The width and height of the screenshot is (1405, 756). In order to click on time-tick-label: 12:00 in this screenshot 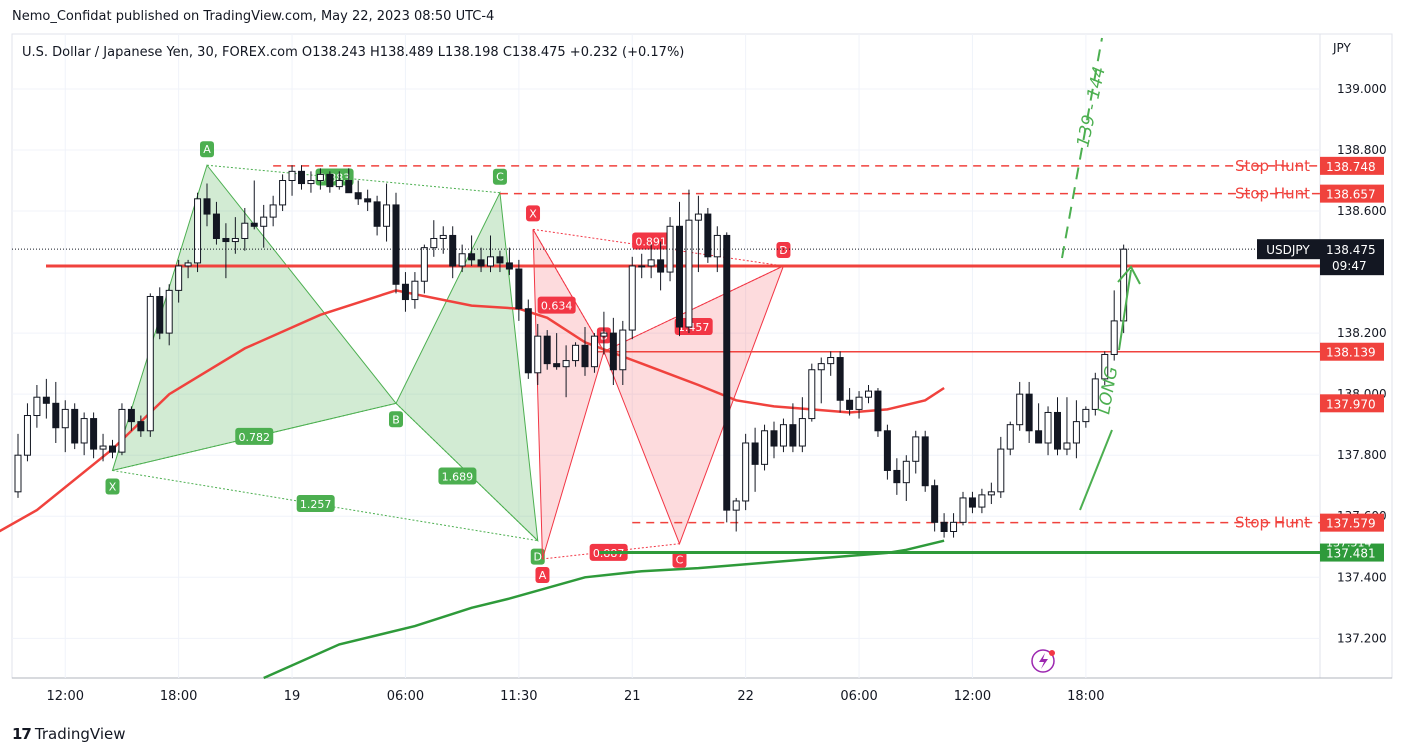, I will do `click(972, 696)`.